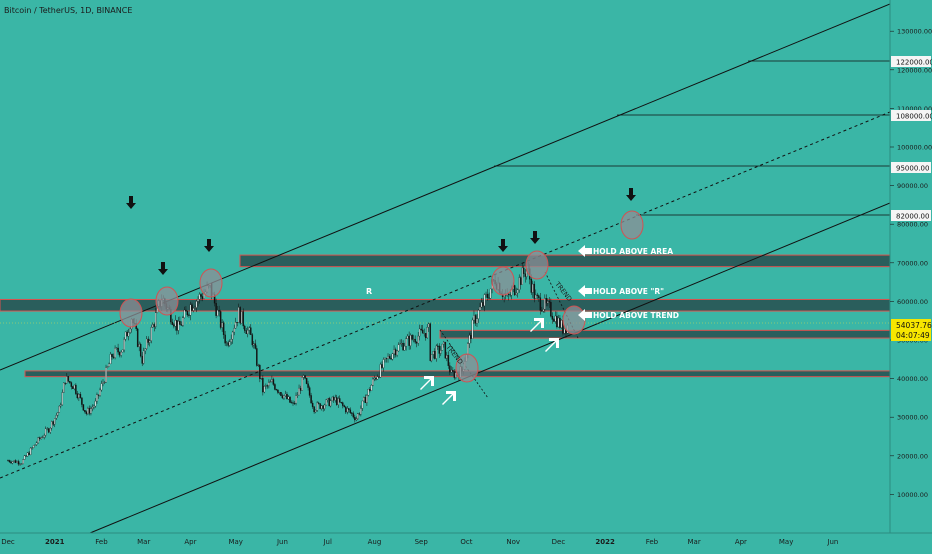 This screenshot has height=554, width=932. Describe the element at coordinates (585, 291) in the screenshot. I see `left-arrow-icon` at that location.